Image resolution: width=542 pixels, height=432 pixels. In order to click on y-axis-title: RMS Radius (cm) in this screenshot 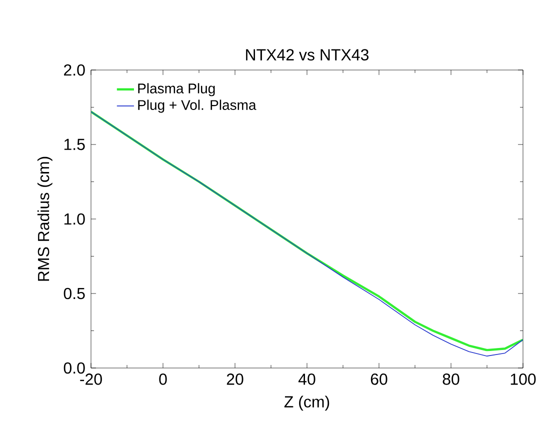, I will do `click(44, 218)`.